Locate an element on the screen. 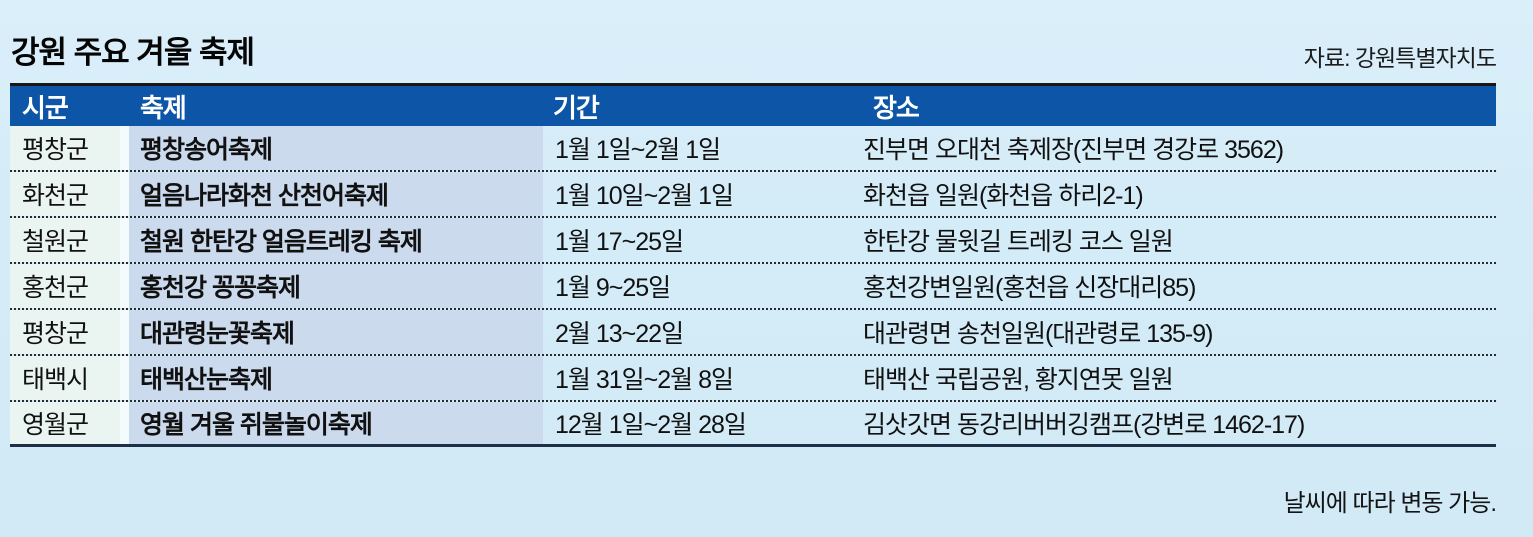  cell-sigun: 홍천군 is located at coordinates (65, 286).